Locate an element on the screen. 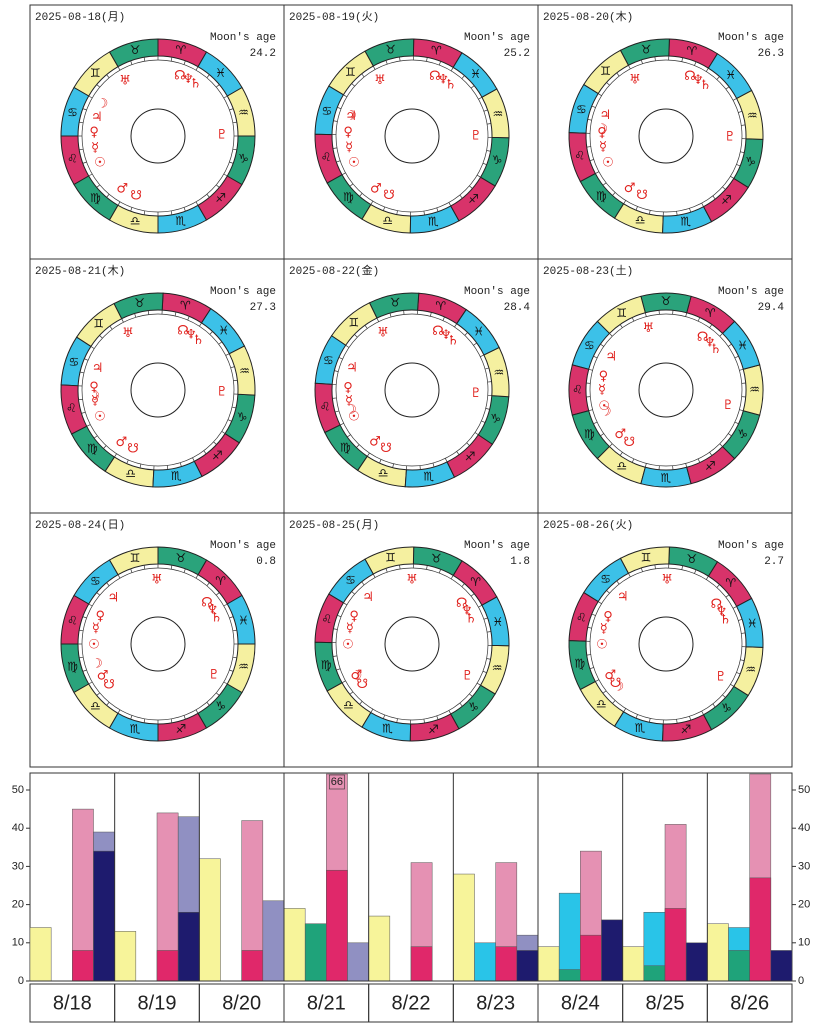 The height and width of the screenshot is (1024, 822). y2-tick-label: 10 is located at coordinates (804, 943).